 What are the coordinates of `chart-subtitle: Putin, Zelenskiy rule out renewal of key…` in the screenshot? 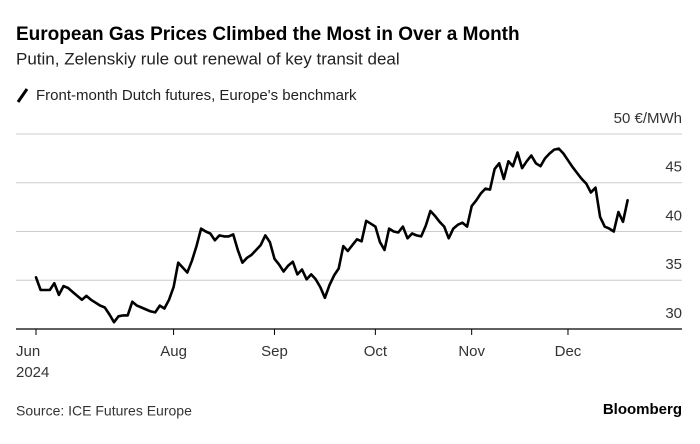 It's located at (208, 58).